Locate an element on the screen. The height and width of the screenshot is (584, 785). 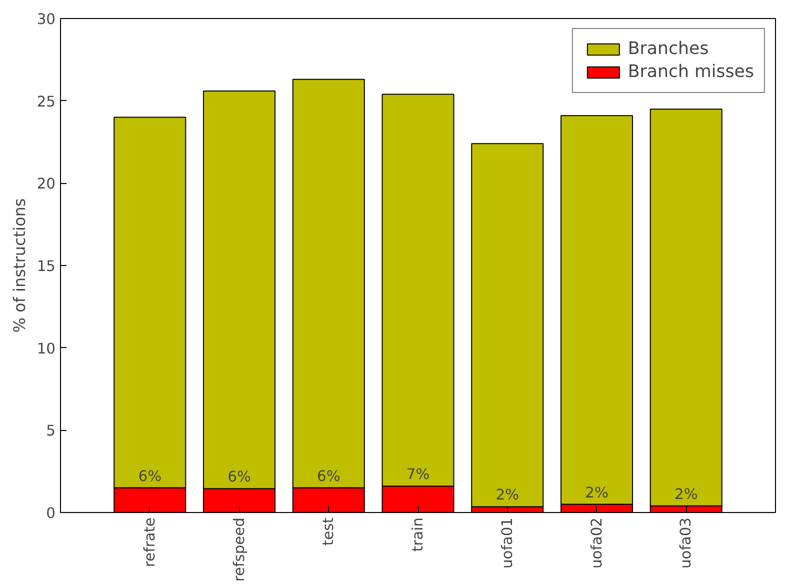
y-tick-label: 0 is located at coordinates (51, 513).